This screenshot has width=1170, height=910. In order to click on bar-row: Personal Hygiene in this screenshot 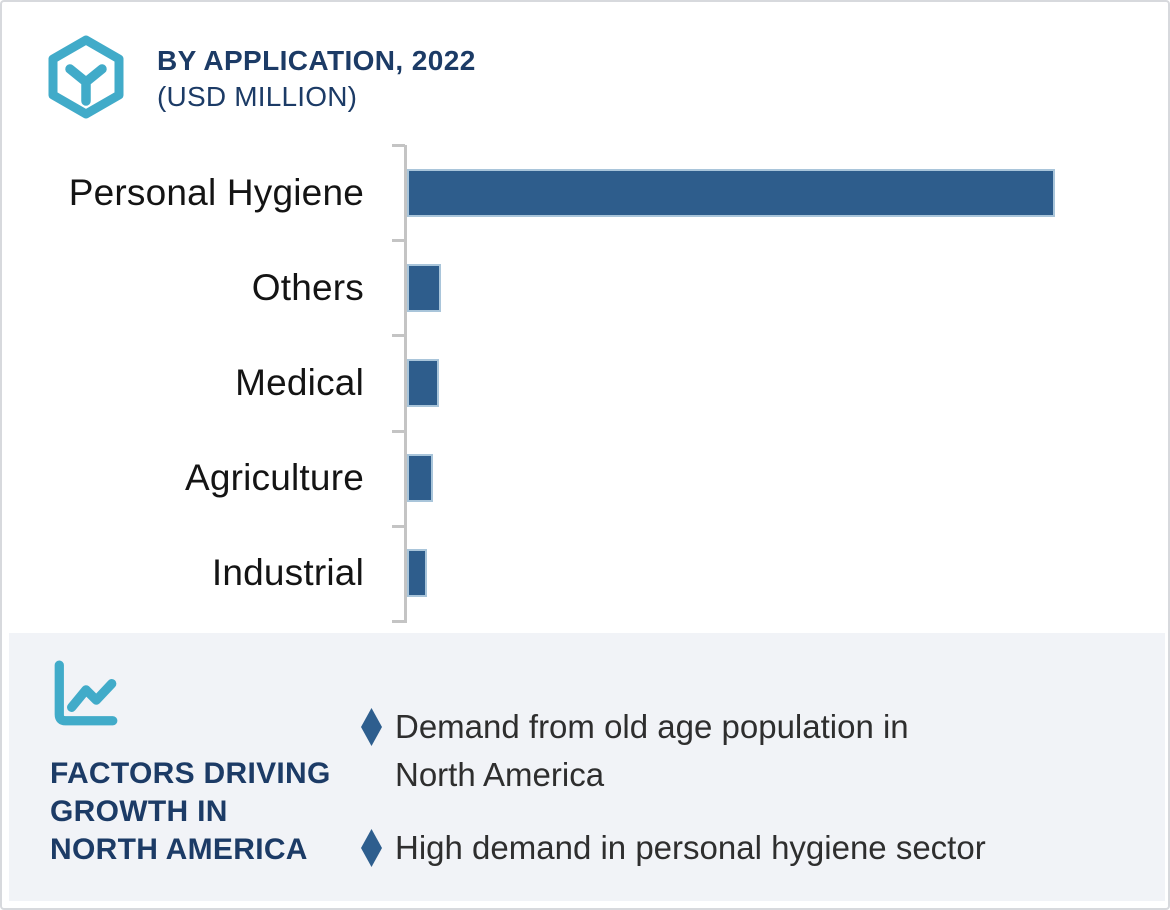, I will do `click(582, 192)`.